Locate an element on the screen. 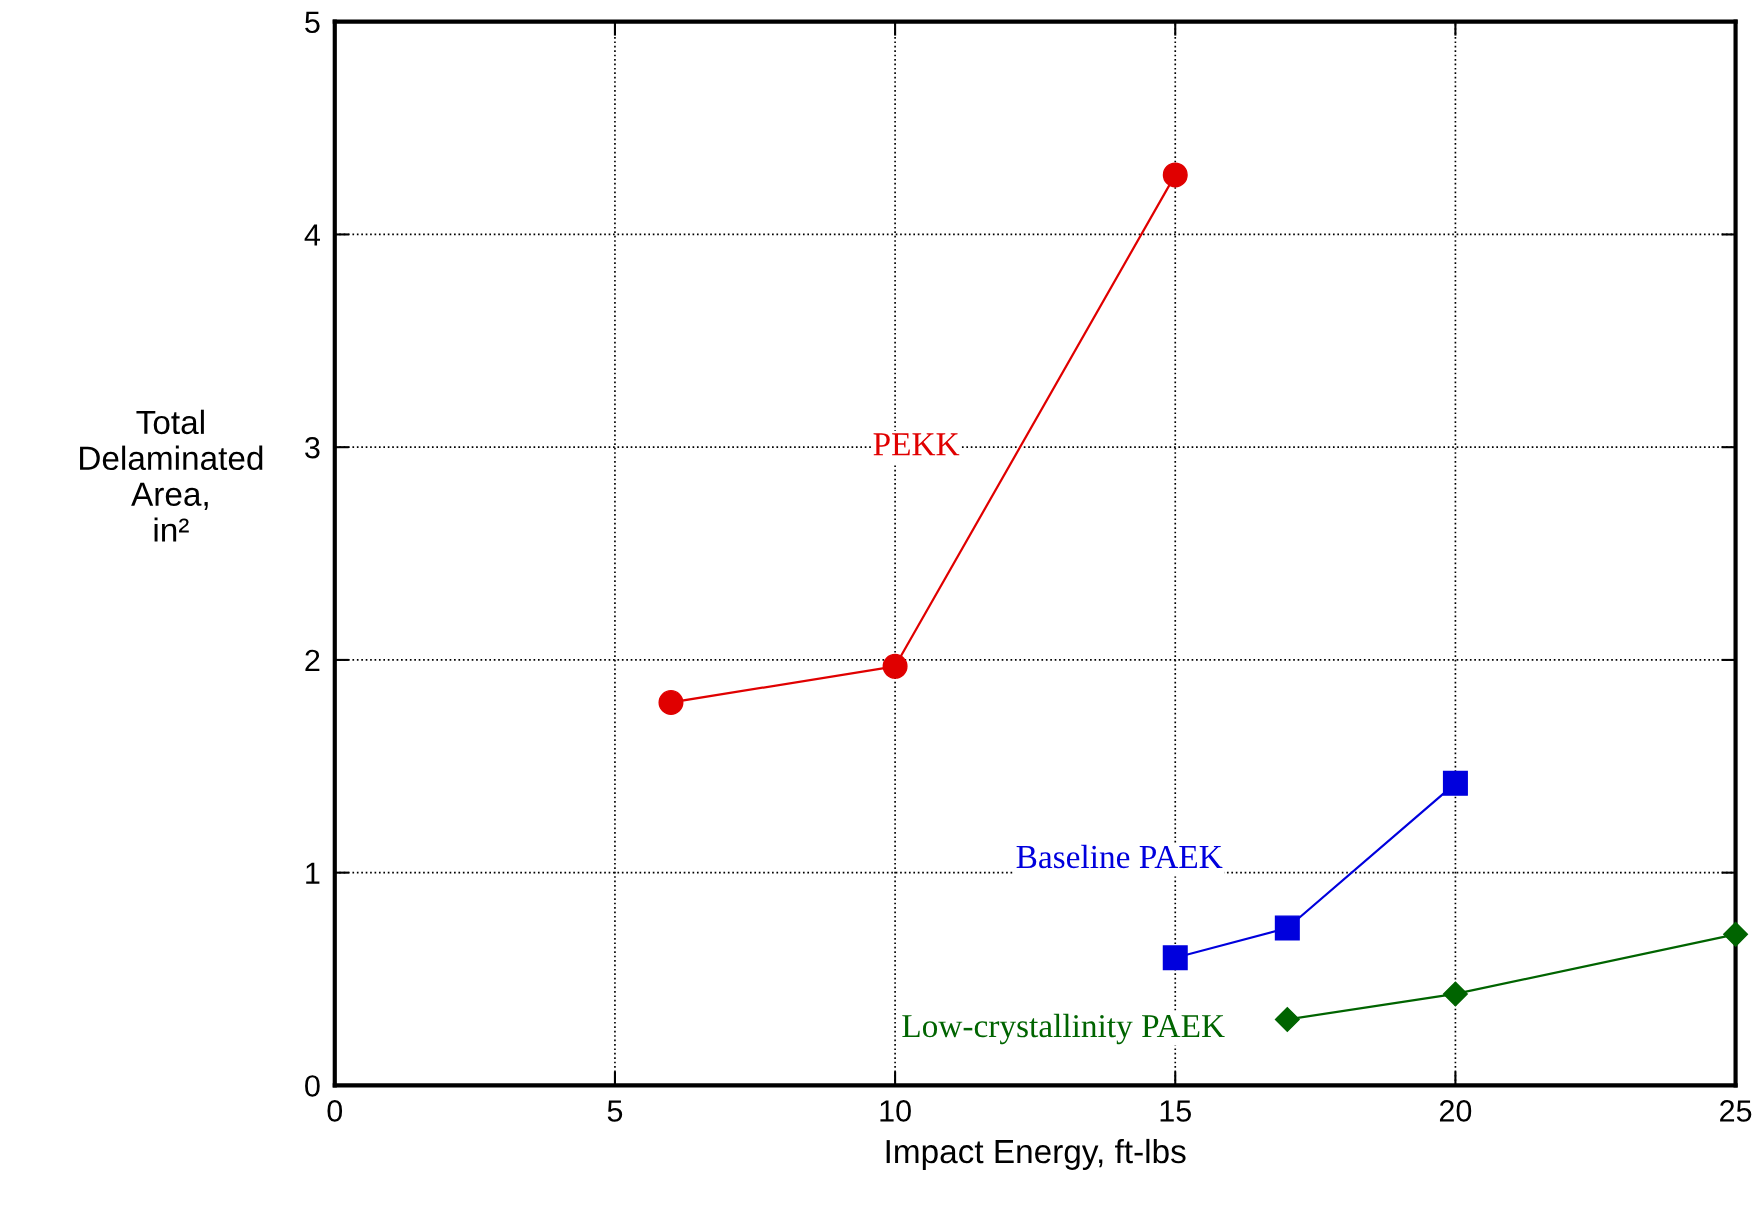 This screenshot has height=1206, width=1762. text: Baseline PAEK is located at coordinates (1119, 856).